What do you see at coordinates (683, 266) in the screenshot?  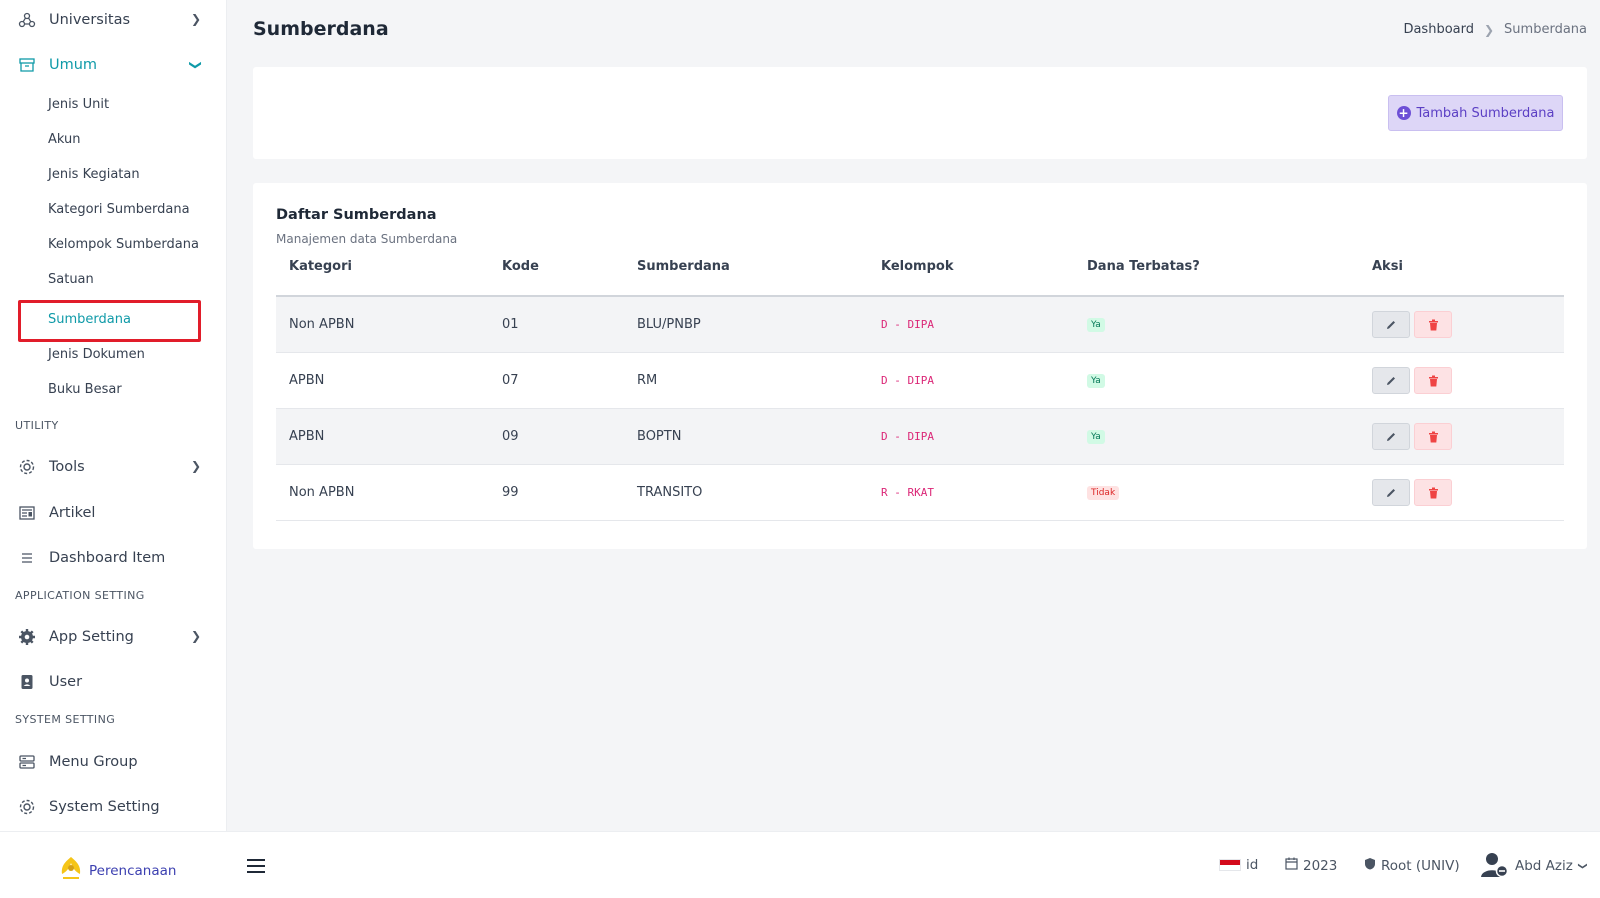 I see `column-header-sumberdana: Sumberdana` at bounding box center [683, 266].